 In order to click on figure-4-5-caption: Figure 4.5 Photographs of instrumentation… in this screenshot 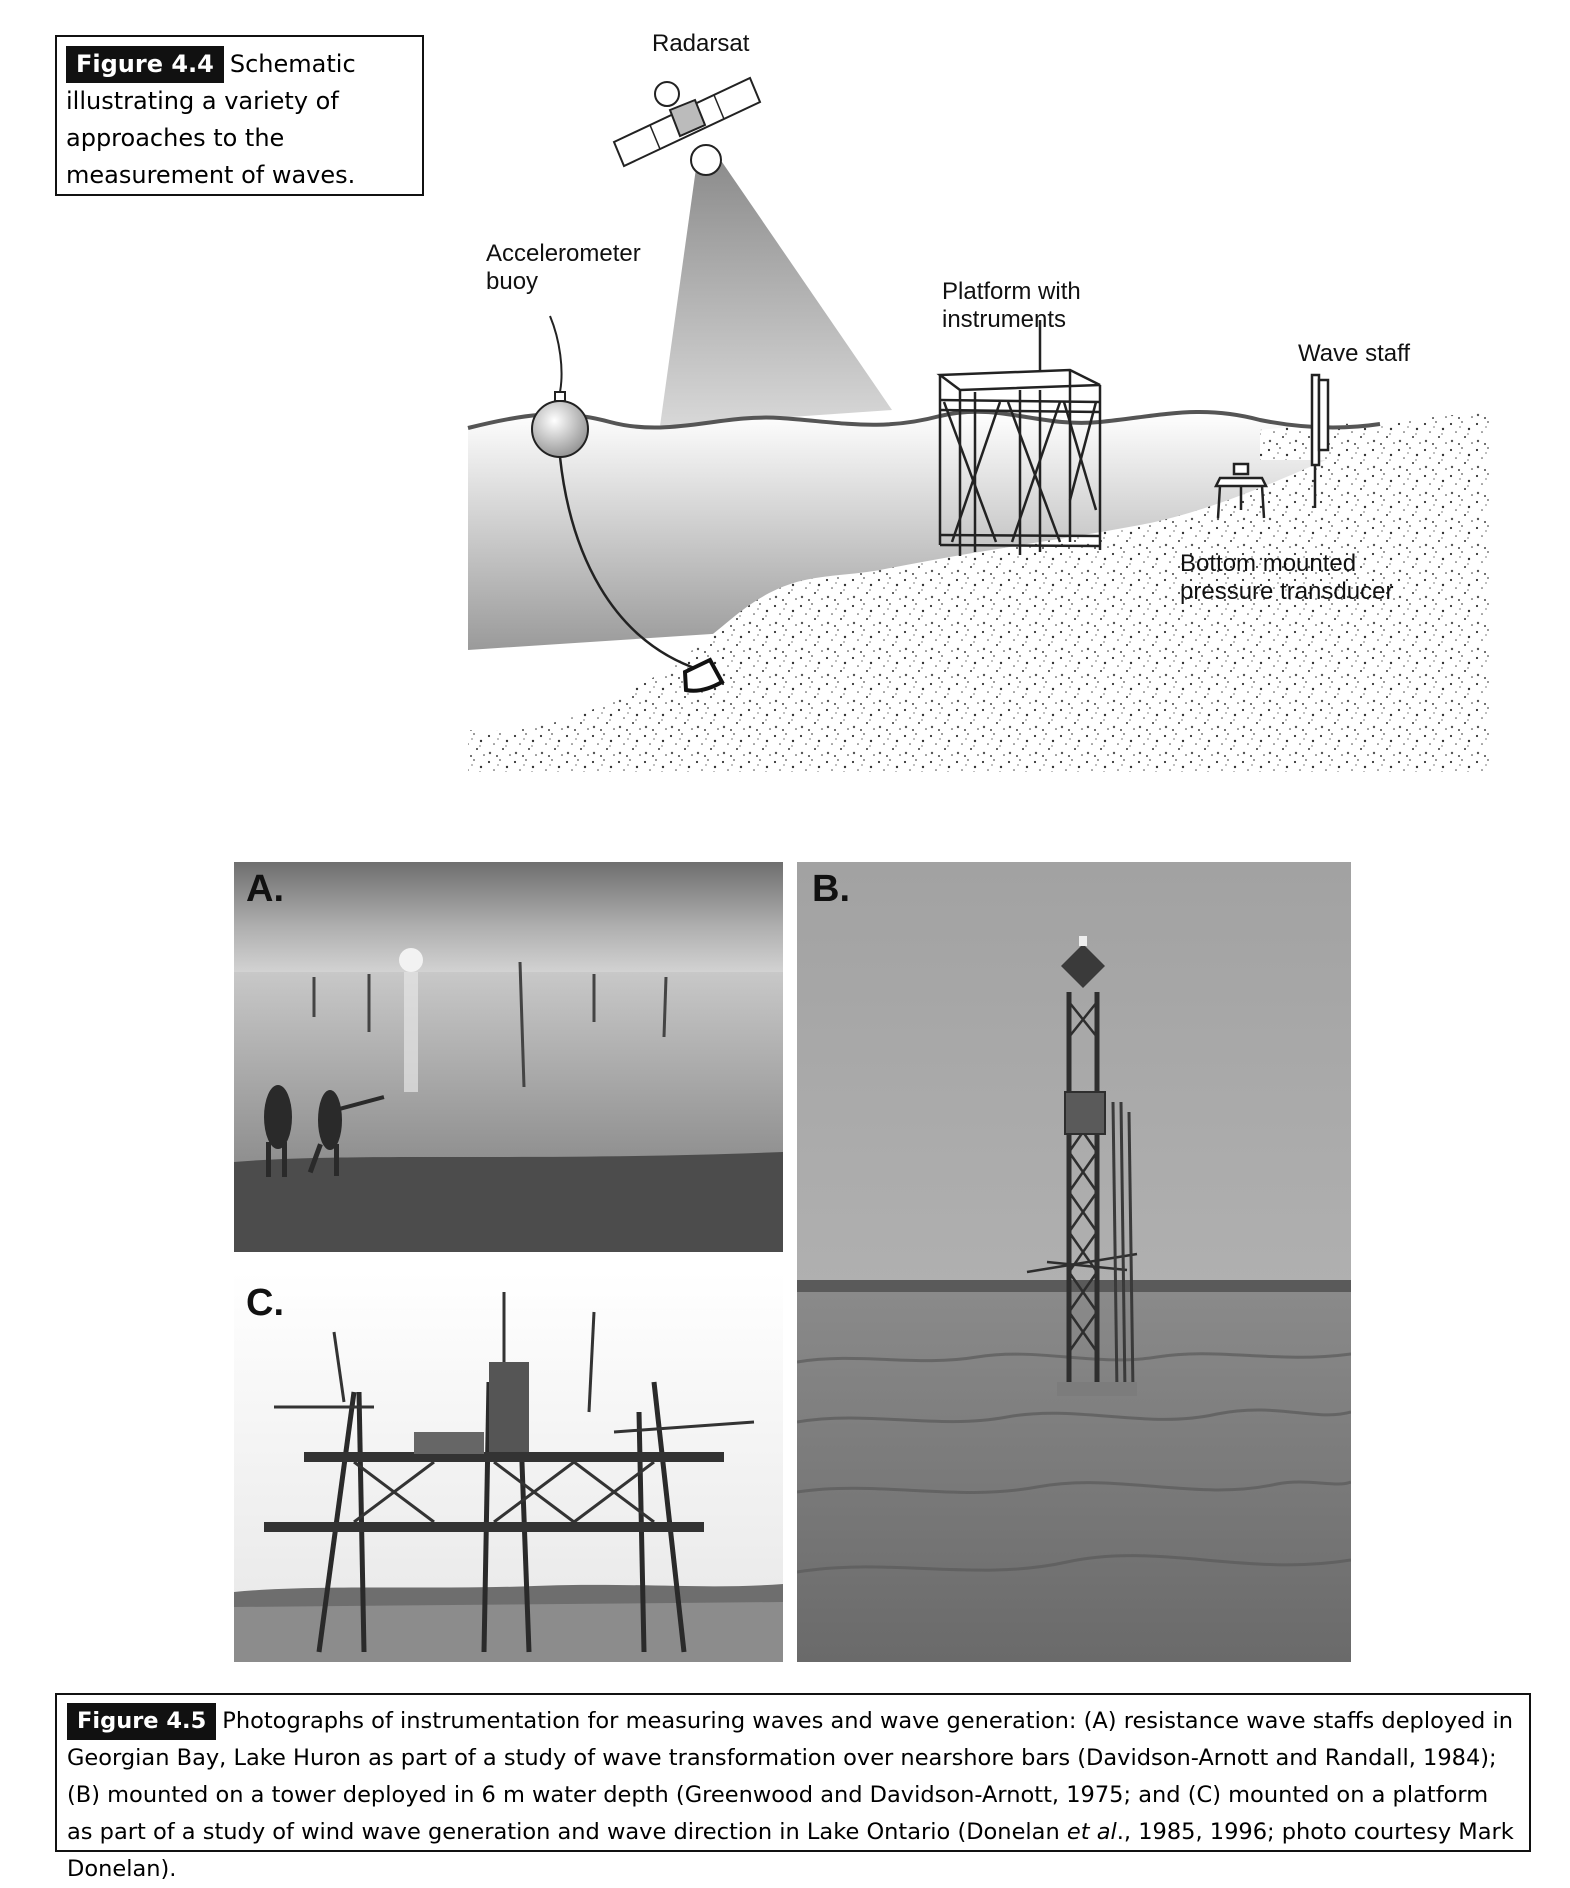, I will do `click(793, 1787)`.